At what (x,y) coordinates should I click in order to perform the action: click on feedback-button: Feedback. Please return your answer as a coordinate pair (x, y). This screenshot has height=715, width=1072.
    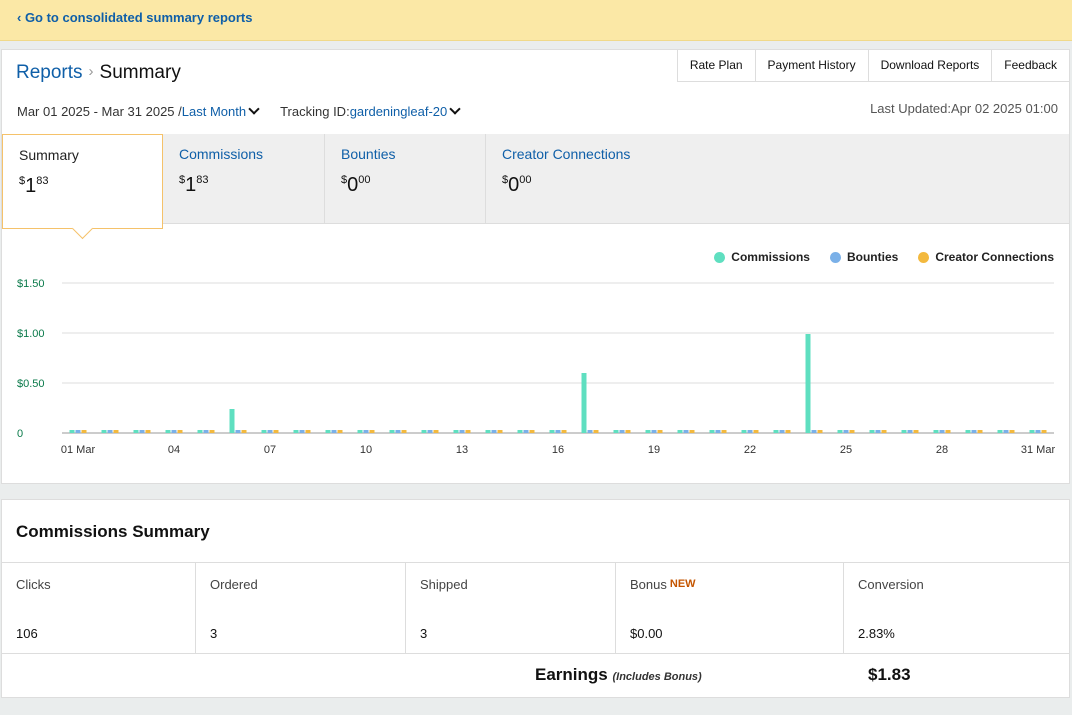
    Looking at the image, I should click on (1030, 66).